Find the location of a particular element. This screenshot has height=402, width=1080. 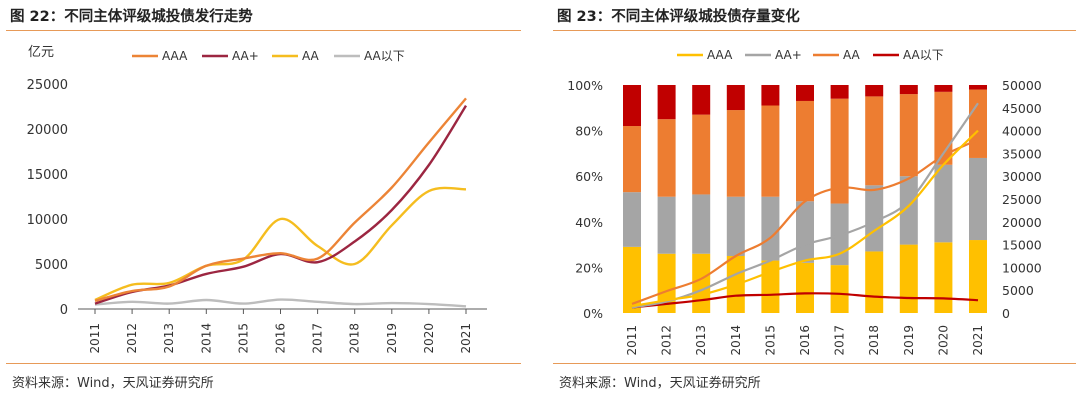

x-tick-label: 2011 is located at coordinates (632, 340).